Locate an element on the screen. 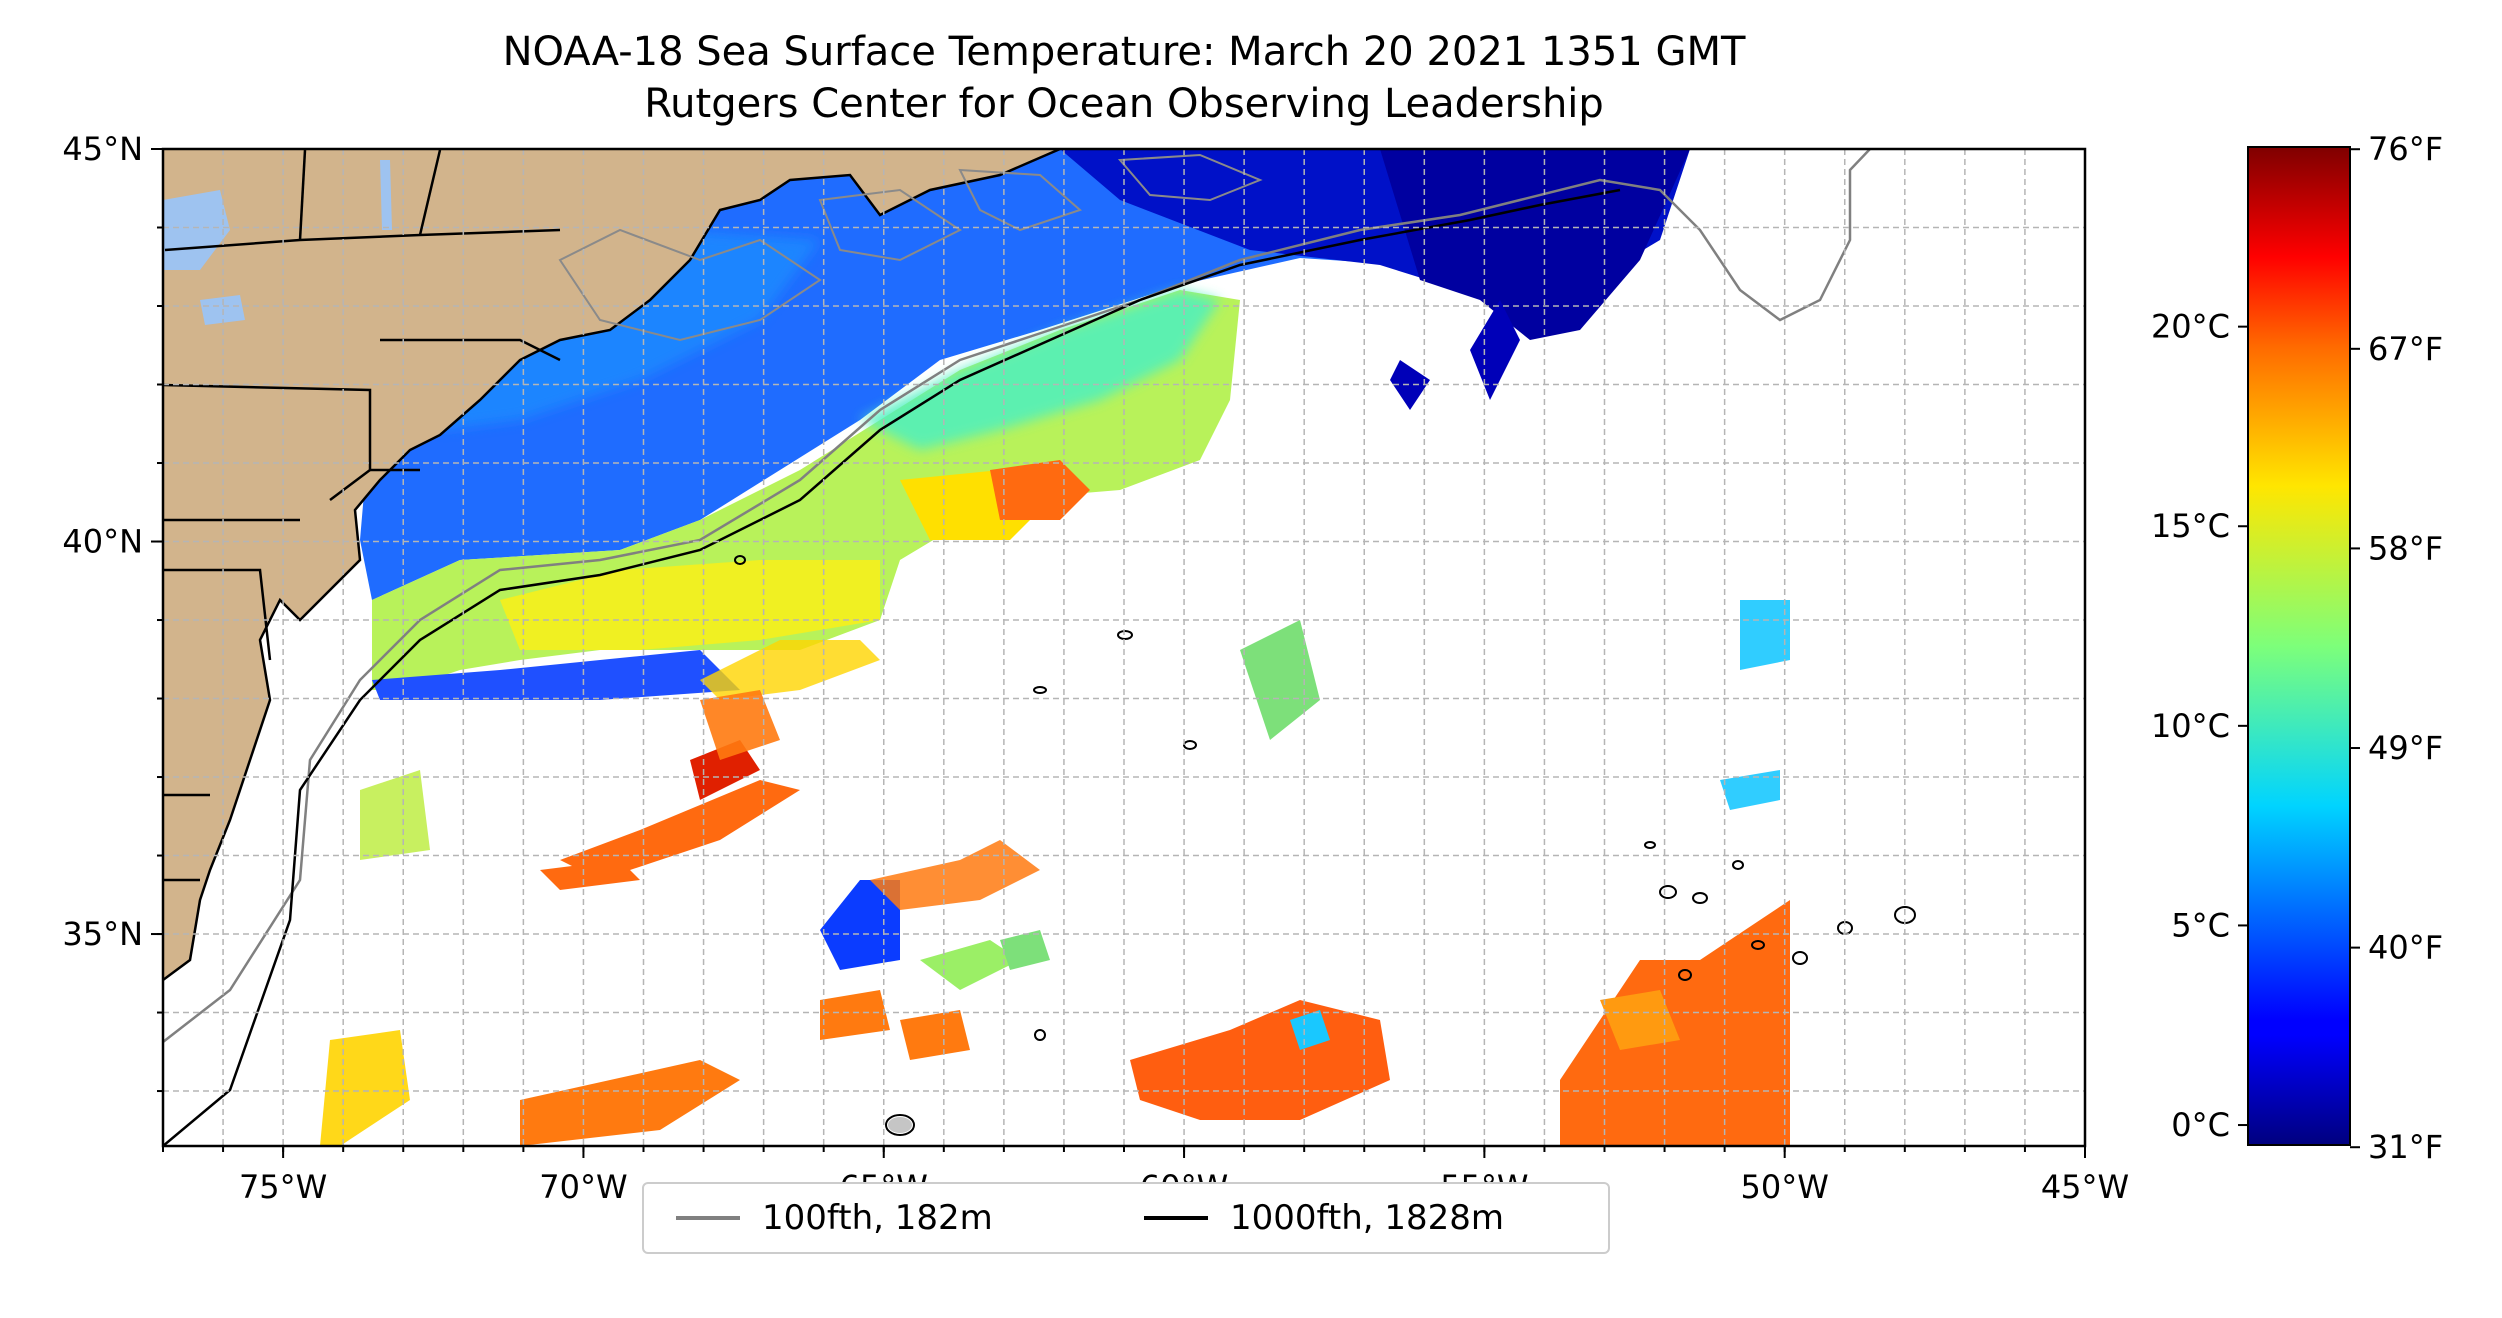 Image resolution: width=2502 pixels, height=1318 pixels. contour-100fth-banks is located at coordinates (910, 247).